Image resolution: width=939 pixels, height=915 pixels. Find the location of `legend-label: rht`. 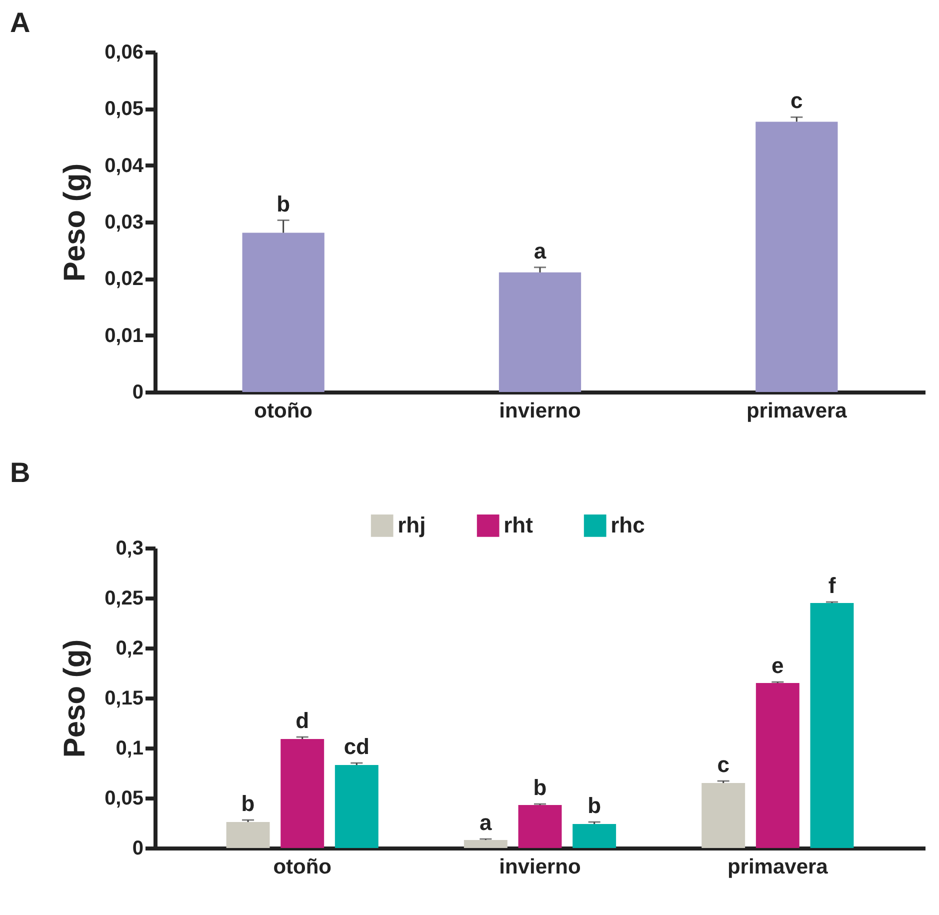

legend-label: rht is located at coordinates (519, 525).